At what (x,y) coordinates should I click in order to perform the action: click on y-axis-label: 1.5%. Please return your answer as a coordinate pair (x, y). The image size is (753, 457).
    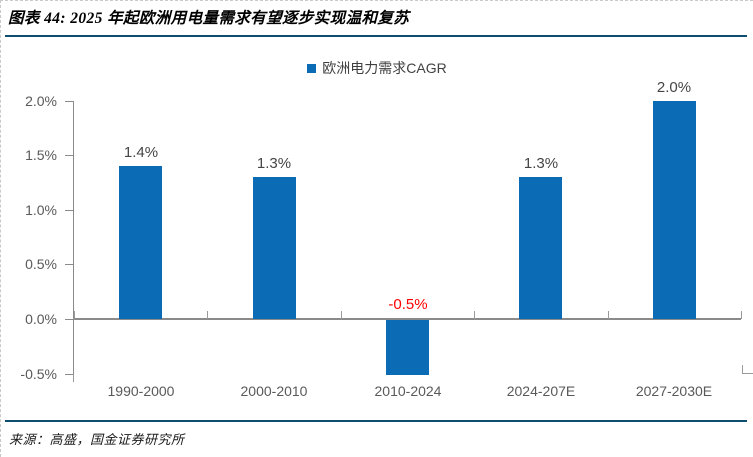
    Looking at the image, I should click on (41, 155).